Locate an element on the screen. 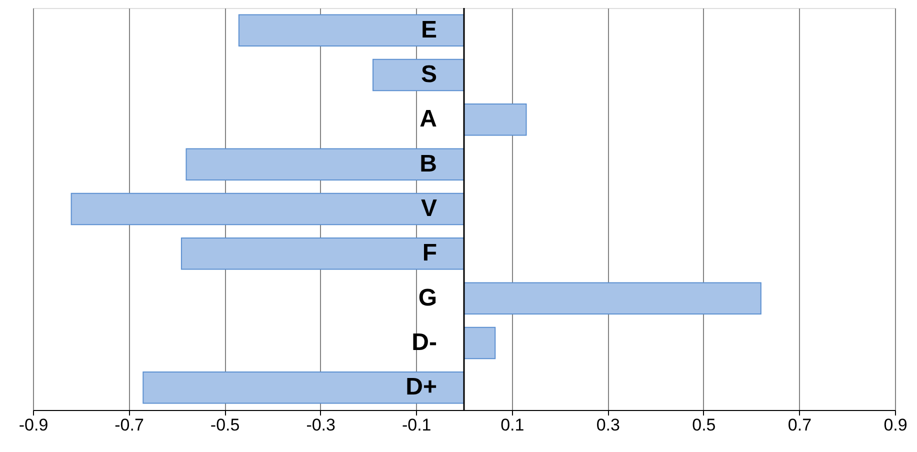 The width and height of the screenshot is (917, 452). y-tick-label: B is located at coordinates (428, 164).